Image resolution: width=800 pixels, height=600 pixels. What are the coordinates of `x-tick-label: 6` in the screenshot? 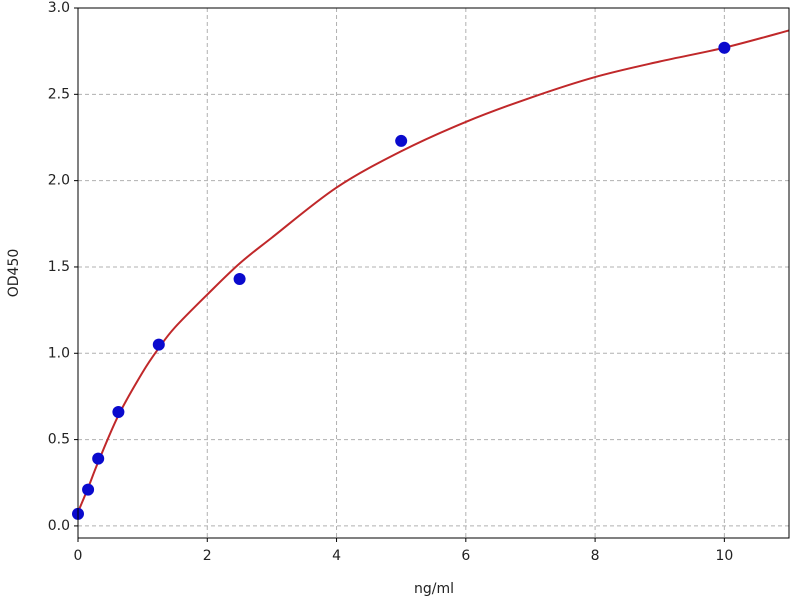 It's located at (465, 556).